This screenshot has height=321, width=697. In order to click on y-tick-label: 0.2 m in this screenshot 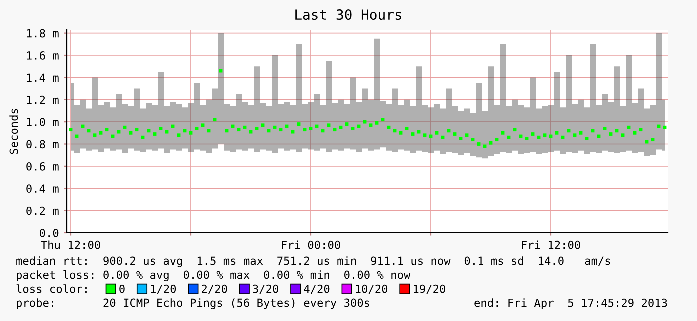, I will do `click(42, 211)`.